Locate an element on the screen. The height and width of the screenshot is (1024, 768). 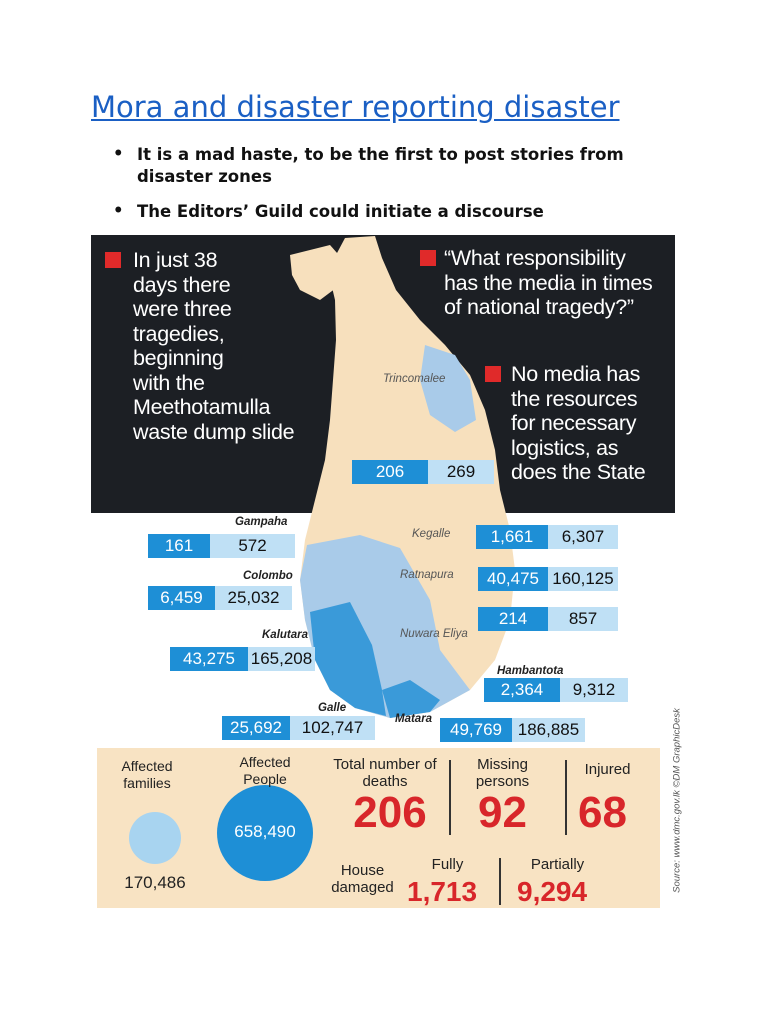
summary-label: Affected People is located at coordinates (265, 770).